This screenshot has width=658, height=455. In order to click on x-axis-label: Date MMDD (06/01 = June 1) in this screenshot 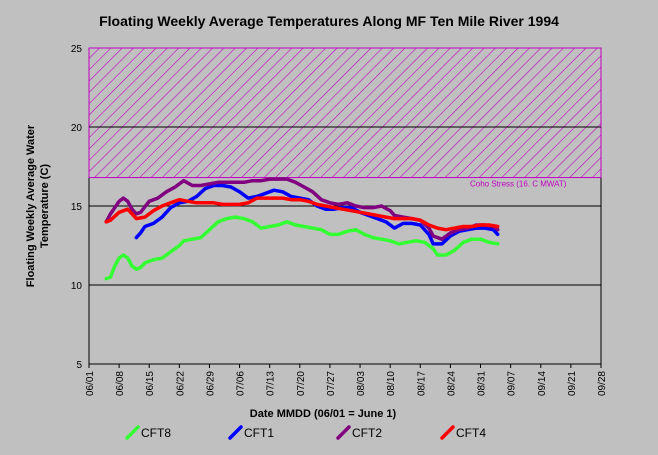, I will do `click(323, 414)`.